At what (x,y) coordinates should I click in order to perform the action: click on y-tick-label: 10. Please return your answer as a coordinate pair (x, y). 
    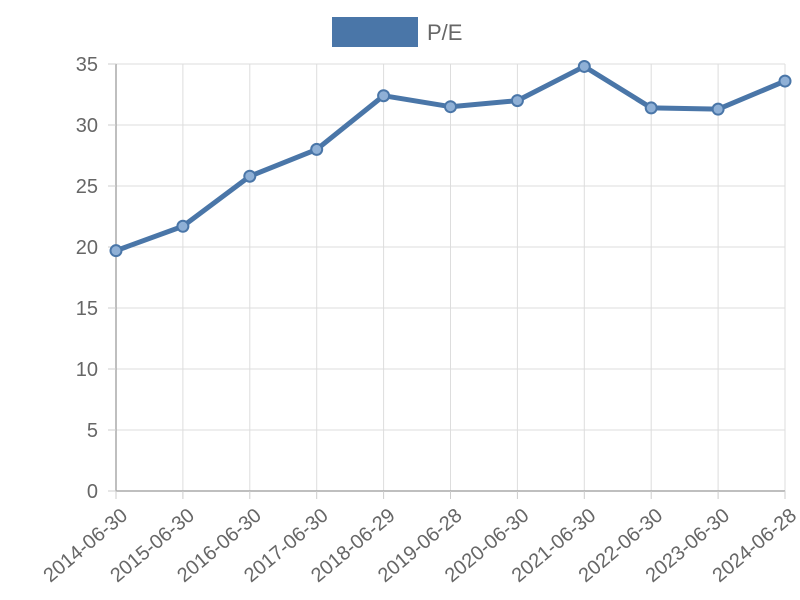
    Looking at the image, I should click on (87, 370).